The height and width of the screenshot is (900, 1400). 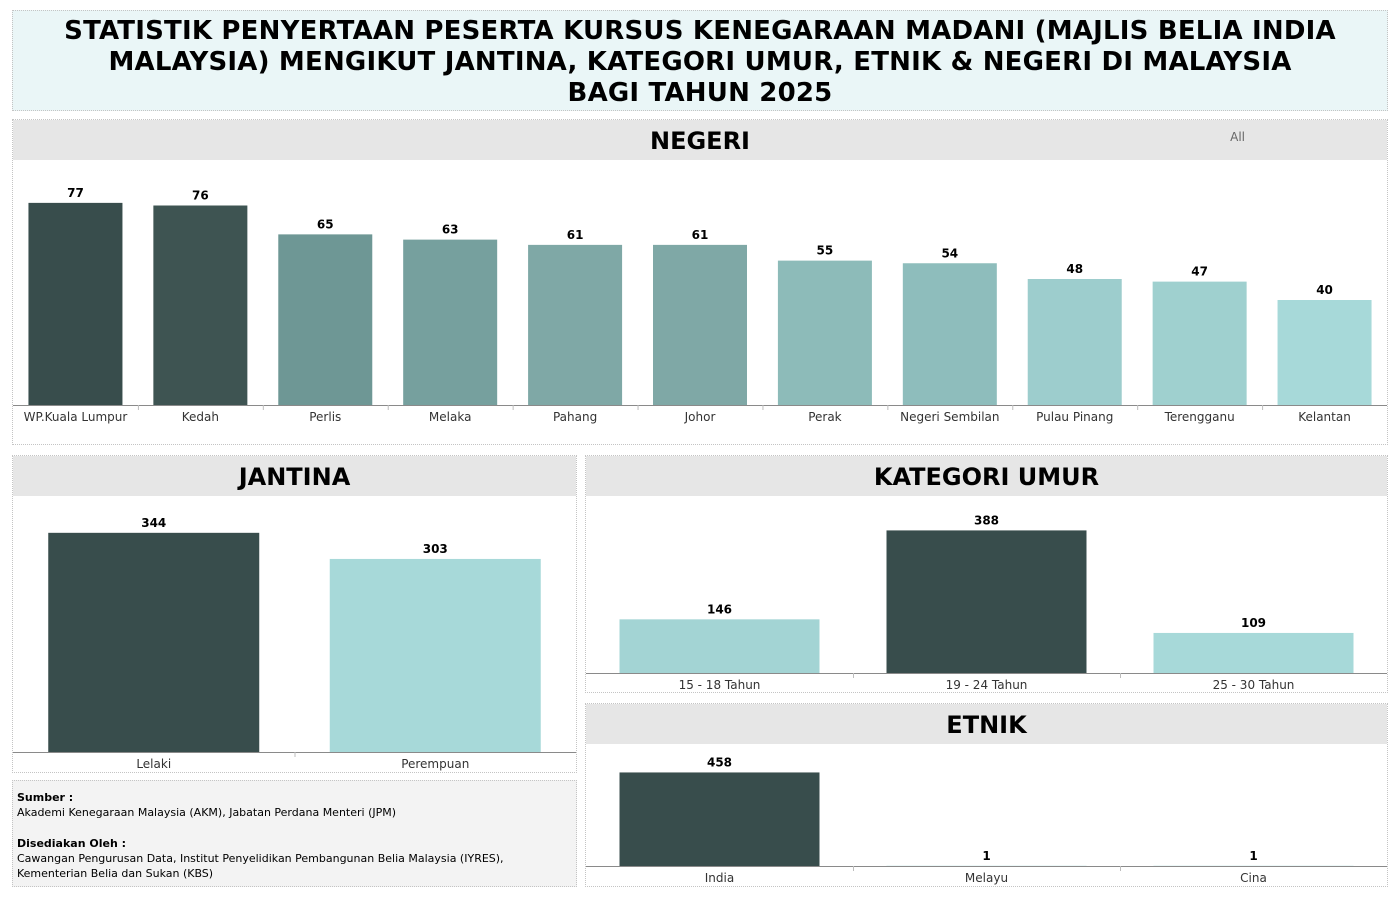 What do you see at coordinates (1237, 137) in the screenshot?
I see `negeri-filter-all: All` at bounding box center [1237, 137].